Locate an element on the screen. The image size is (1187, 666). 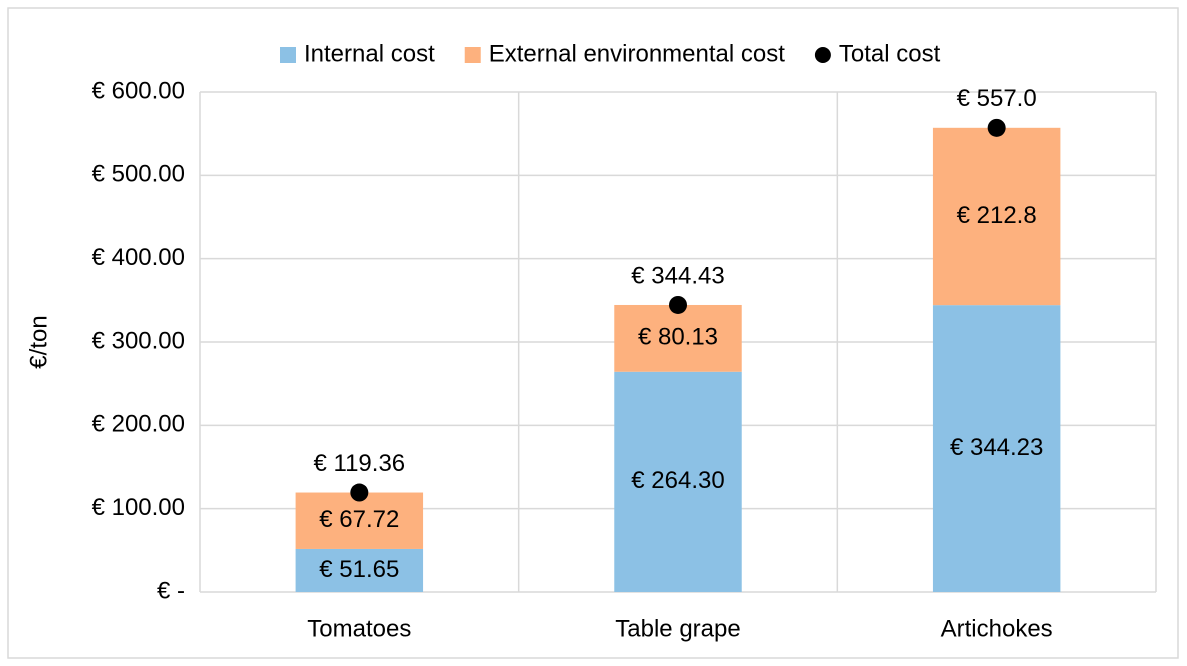
data-label: € 80.13 is located at coordinates (678, 337).